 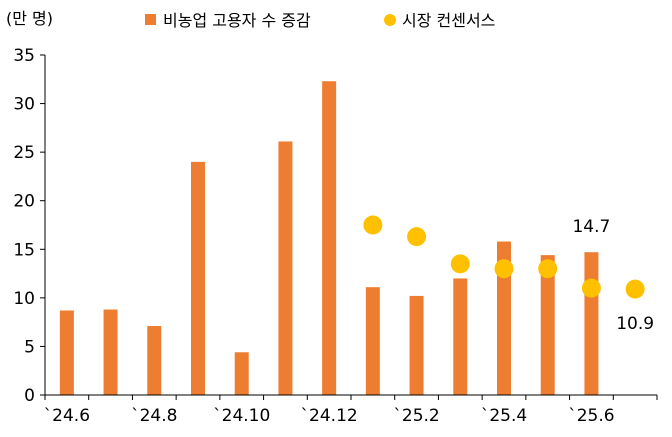 I want to click on x-tick-label: `24.6, so click(x=67, y=416).